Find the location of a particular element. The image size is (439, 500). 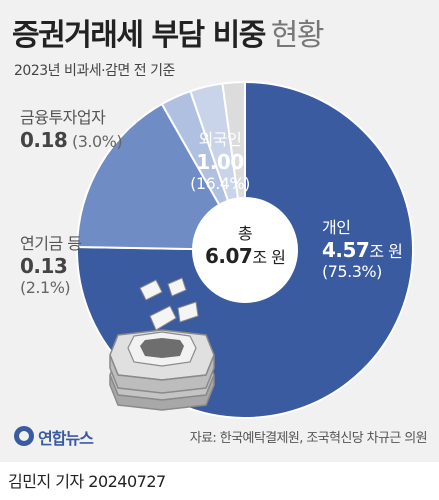

yonhap-logo-text: 연합뉴스 is located at coordinates (66, 438).